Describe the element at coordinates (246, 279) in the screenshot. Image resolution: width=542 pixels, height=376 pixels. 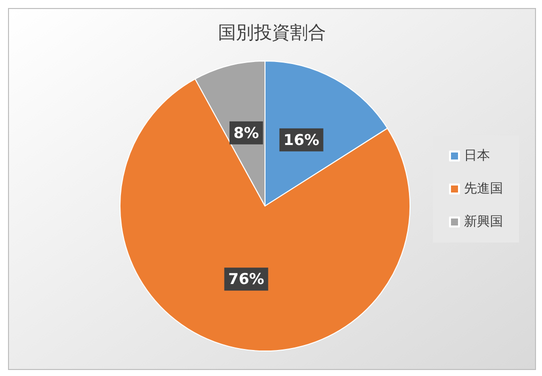
I see `data-label: 76%` at that location.